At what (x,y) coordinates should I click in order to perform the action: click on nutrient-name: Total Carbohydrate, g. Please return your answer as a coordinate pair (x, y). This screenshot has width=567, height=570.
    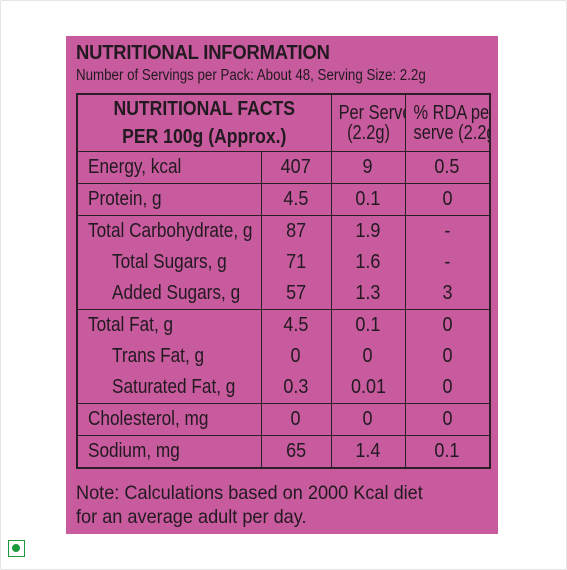
    Looking at the image, I should click on (170, 231).